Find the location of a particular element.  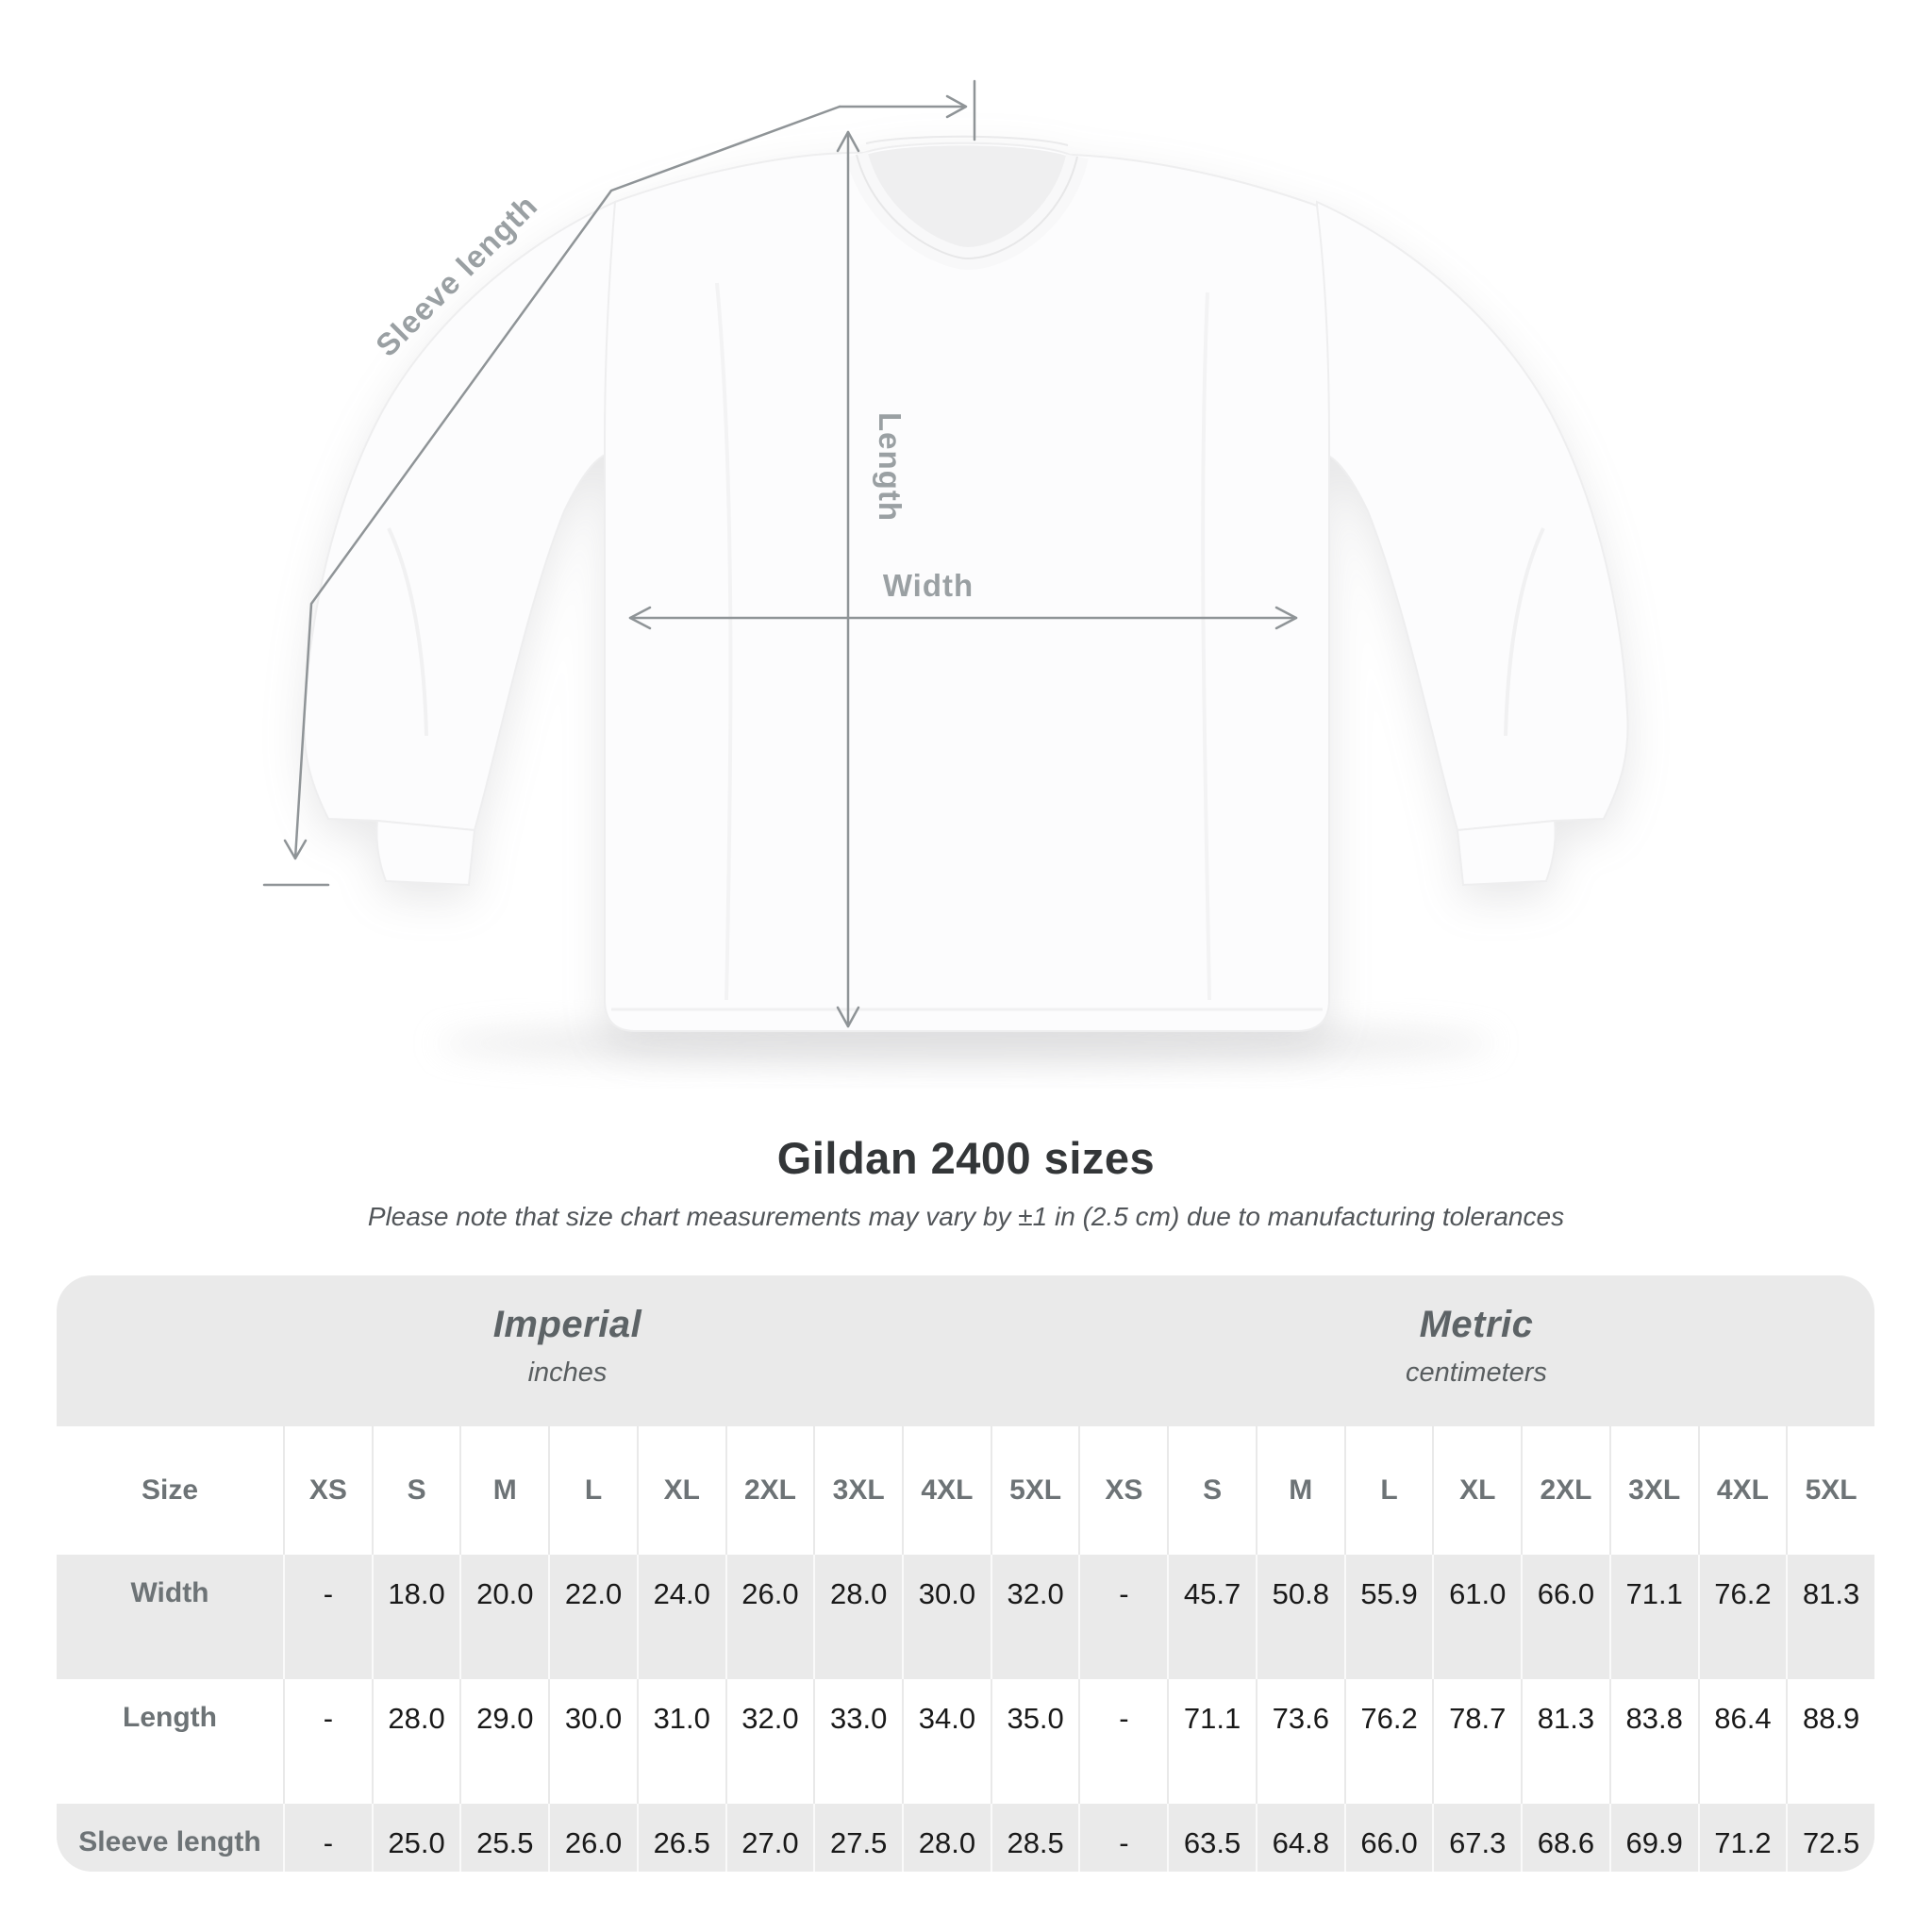

table-cell: 27.5 is located at coordinates (857, 1838).